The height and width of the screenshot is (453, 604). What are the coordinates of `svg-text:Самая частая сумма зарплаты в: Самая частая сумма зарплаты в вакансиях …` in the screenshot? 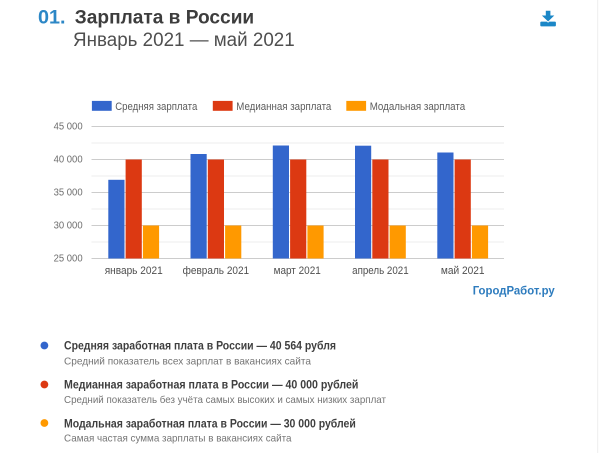 It's located at (178, 438).